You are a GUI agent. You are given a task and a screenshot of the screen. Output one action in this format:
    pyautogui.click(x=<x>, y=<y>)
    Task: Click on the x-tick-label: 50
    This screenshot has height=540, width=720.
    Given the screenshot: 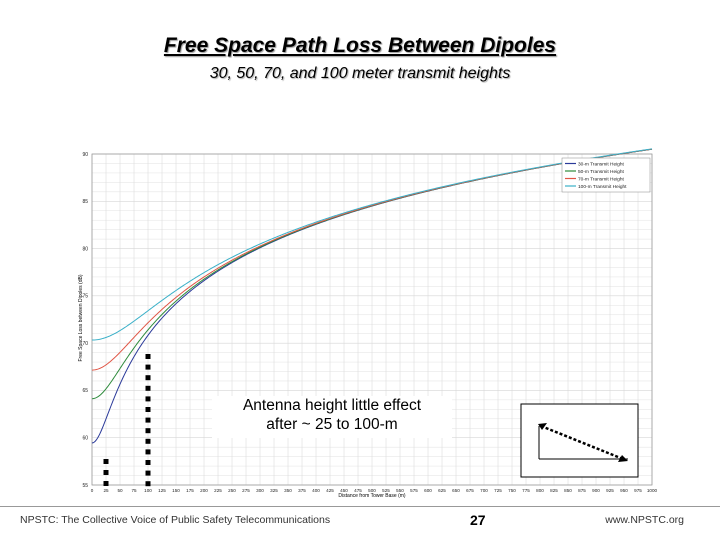 What is the action you would take?
    pyautogui.click(x=120, y=490)
    